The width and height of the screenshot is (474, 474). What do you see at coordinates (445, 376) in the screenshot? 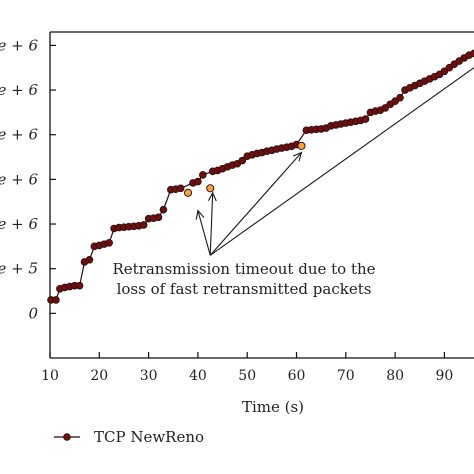
I see `x-tick-label: 90` at bounding box center [445, 376].